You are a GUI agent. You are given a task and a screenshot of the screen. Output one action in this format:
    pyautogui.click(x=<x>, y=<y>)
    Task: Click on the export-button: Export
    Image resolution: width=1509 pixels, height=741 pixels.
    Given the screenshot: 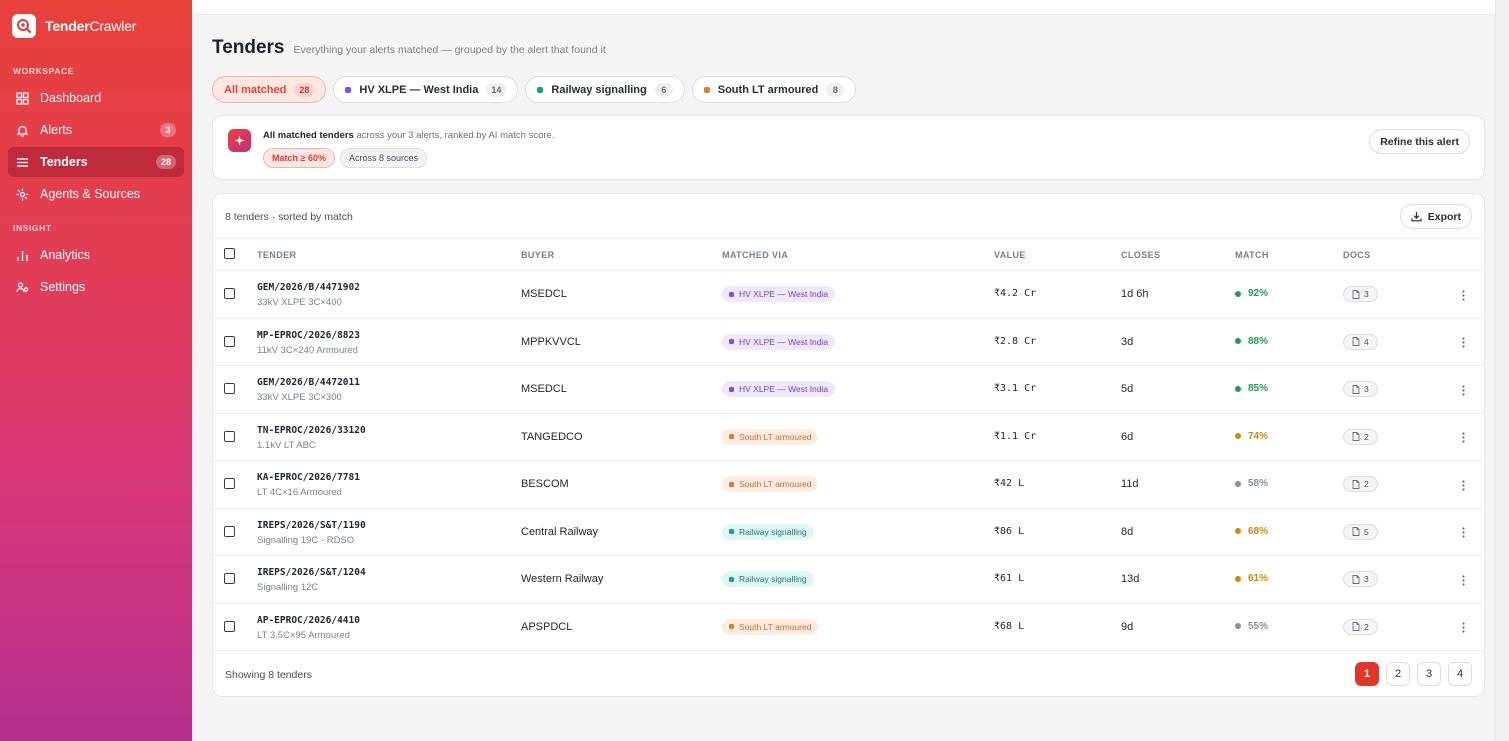 What is the action you would take?
    pyautogui.click(x=1435, y=216)
    